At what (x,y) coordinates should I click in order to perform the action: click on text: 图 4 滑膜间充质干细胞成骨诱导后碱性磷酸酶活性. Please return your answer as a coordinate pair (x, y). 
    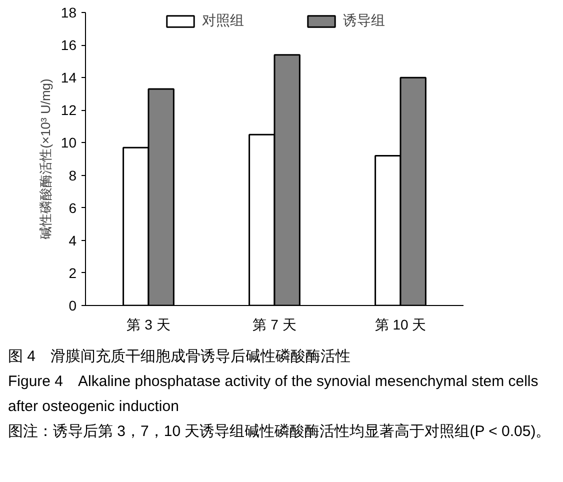
    Looking at the image, I should click on (180, 357).